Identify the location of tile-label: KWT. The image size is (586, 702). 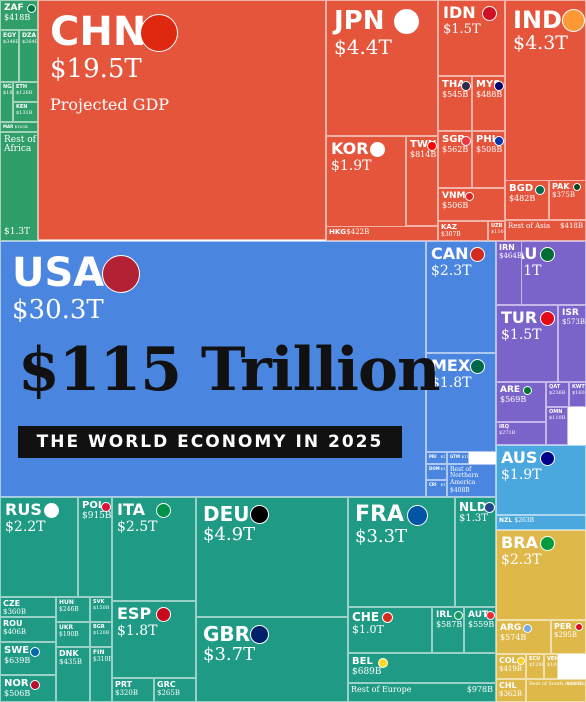
(578, 387).